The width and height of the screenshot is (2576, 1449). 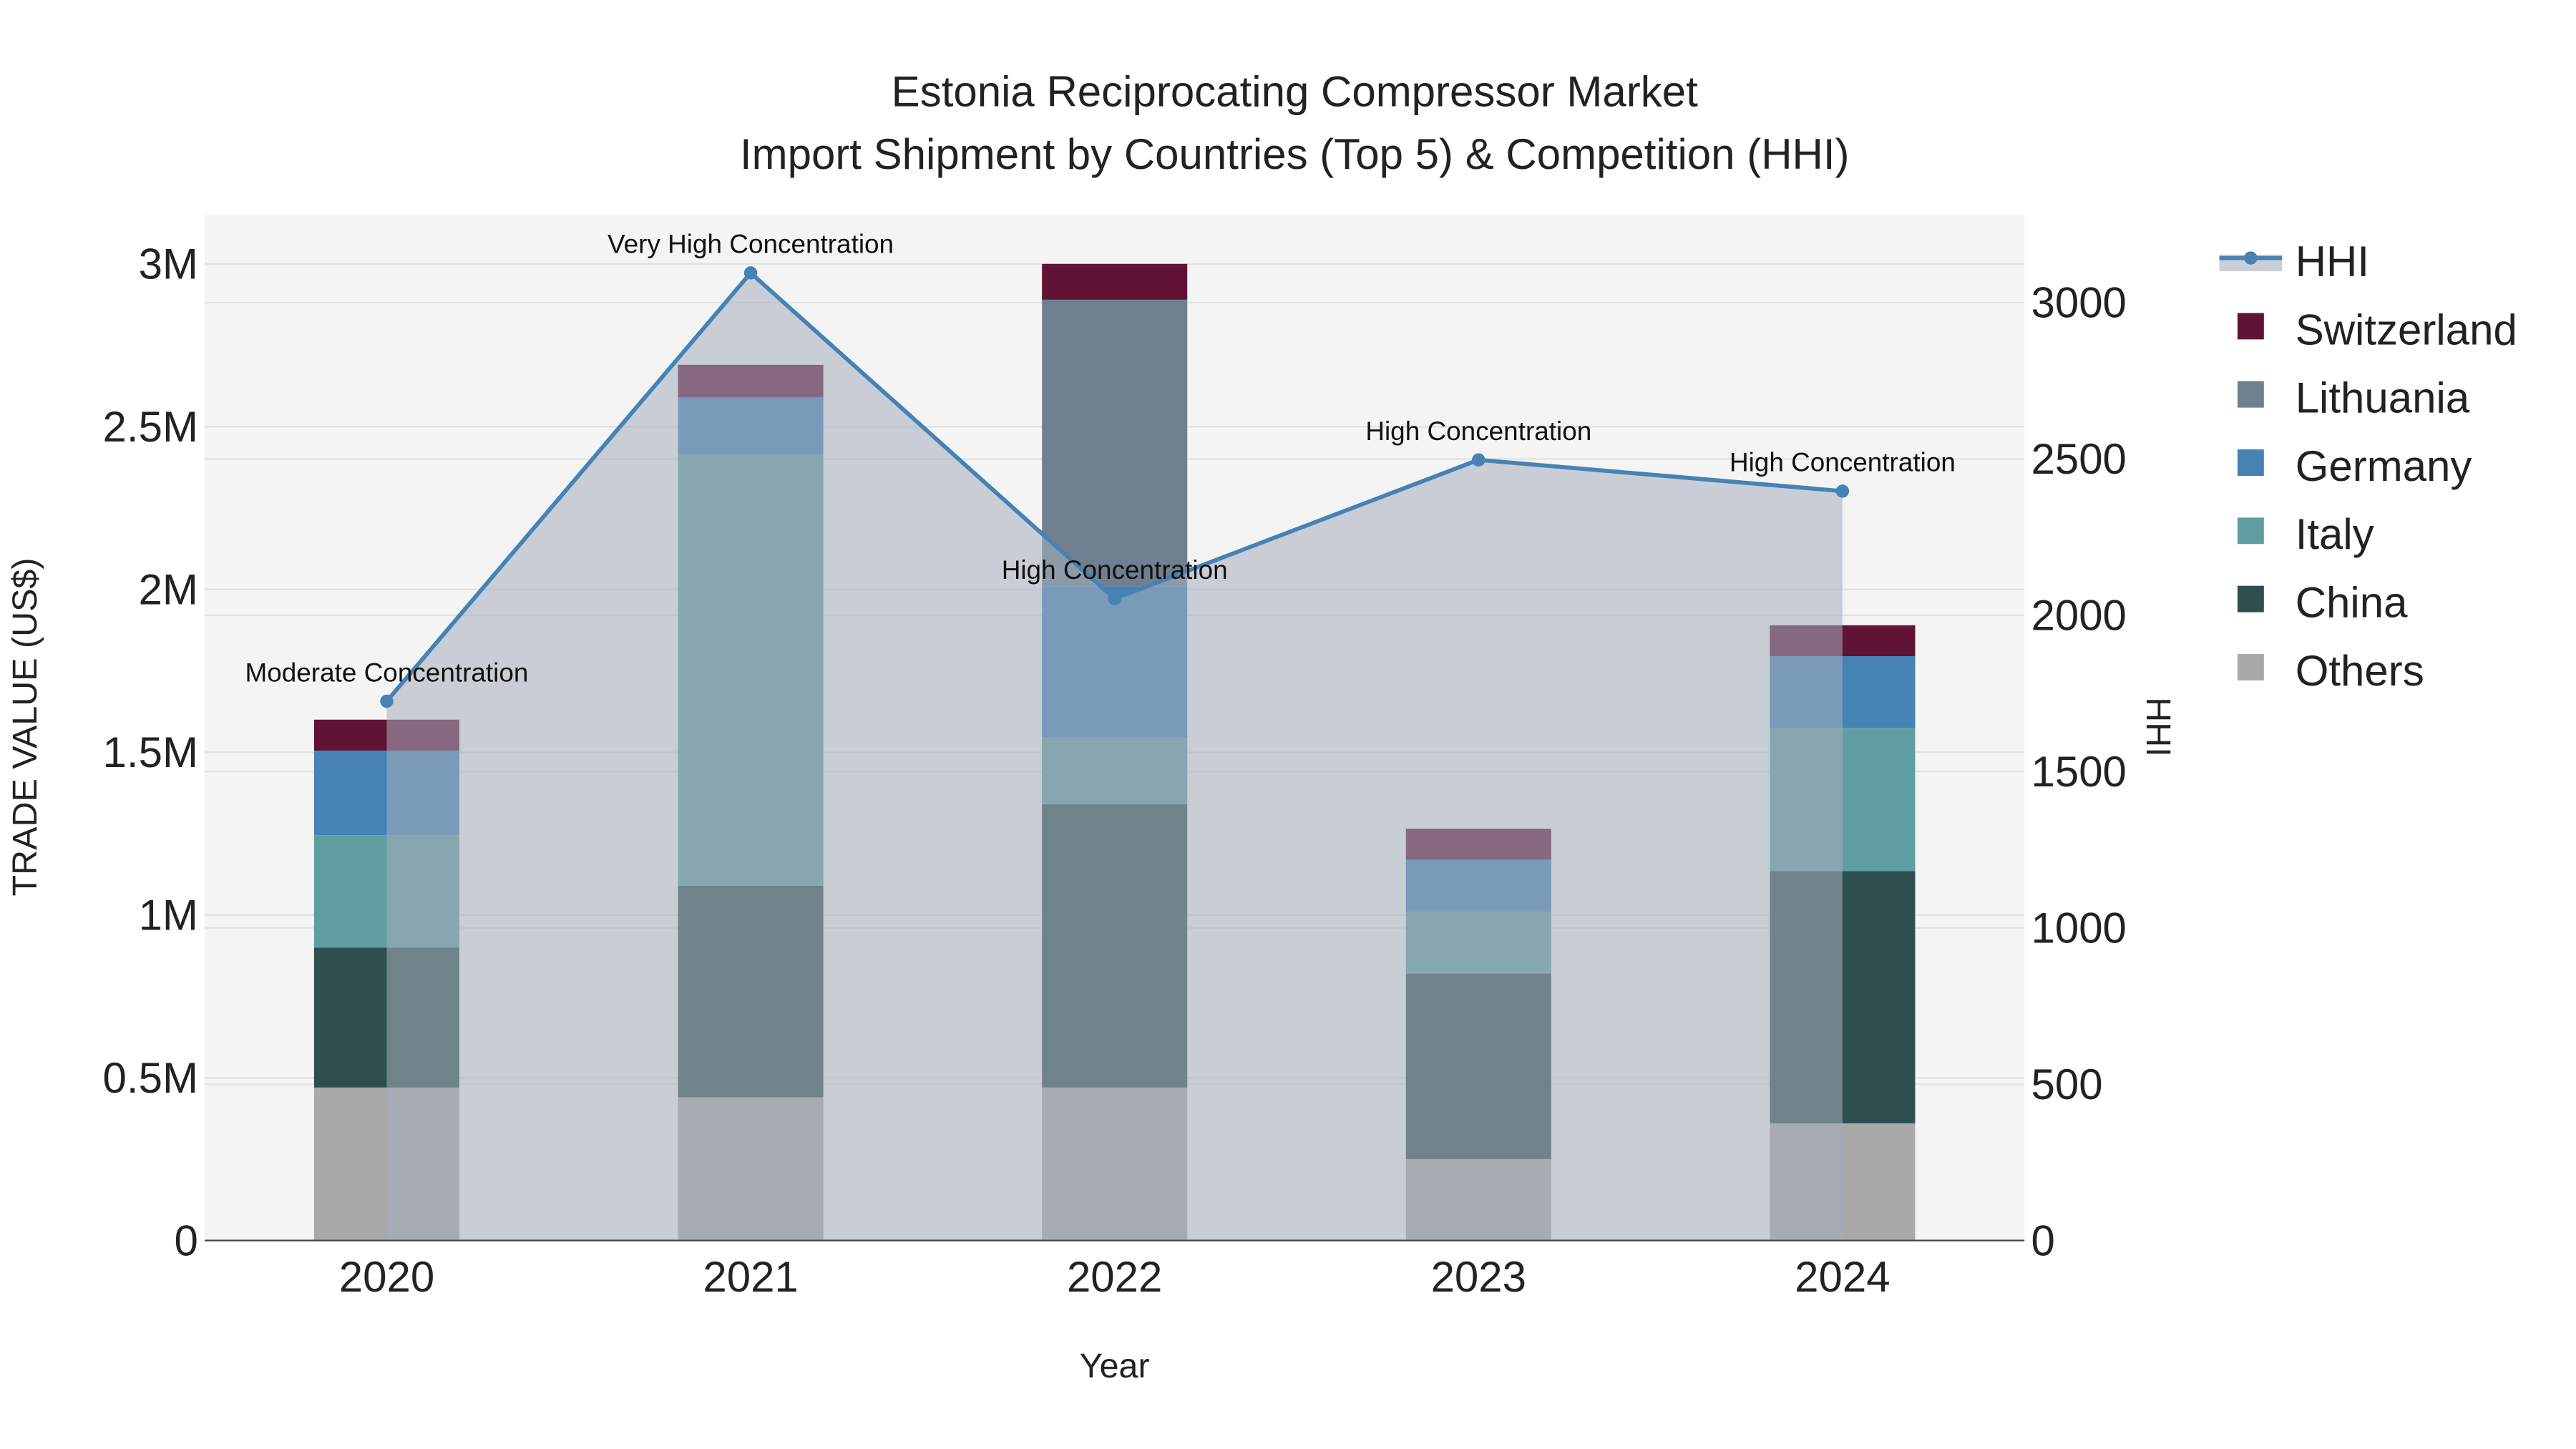 What do you see at coordinates (168, 915) in the screenshot?
I see `y-tick-label: 1M` at bounding box center [168, 915].